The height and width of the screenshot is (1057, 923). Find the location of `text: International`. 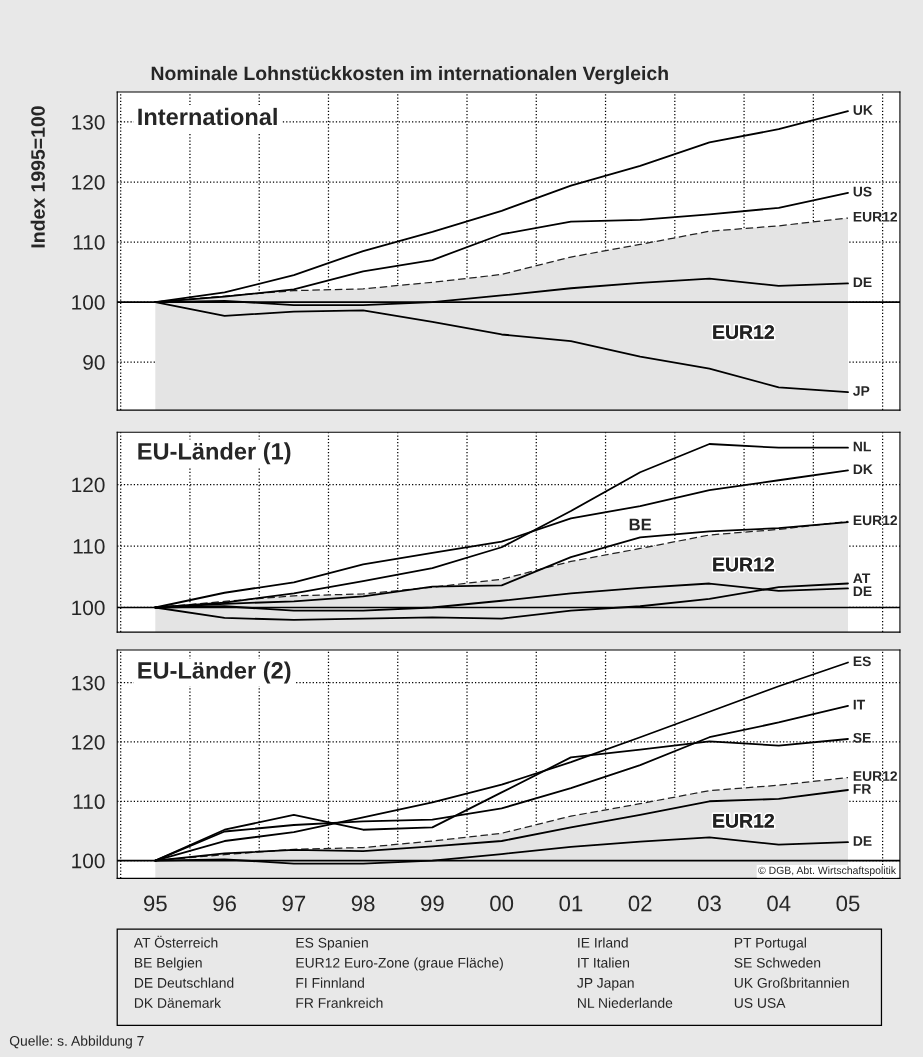

text: International is located at coordinates (207, 116).